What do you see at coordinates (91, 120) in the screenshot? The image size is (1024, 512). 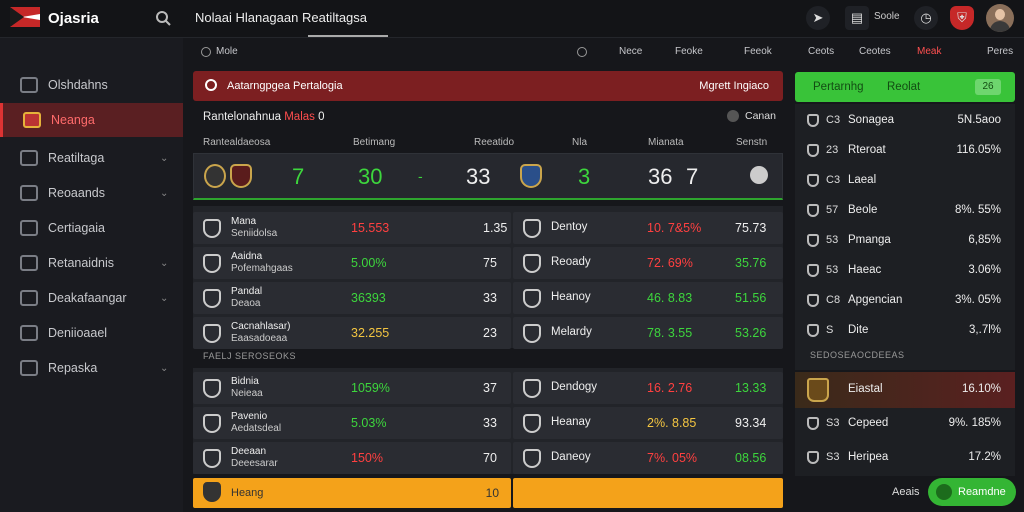 I see `sidebar-item-active: Neanga` at bounding box center [91, 120].